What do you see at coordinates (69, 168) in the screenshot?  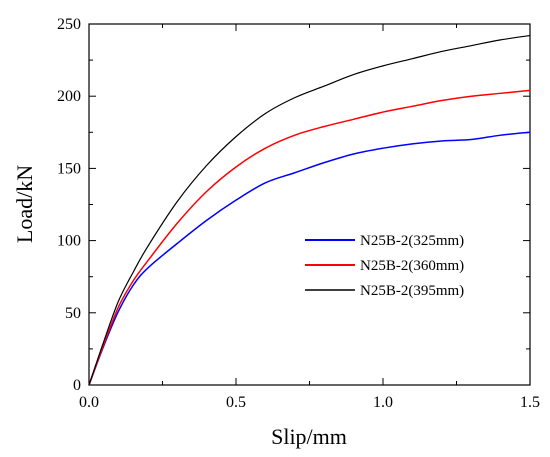 I see `y-tick-label: 150` at bounding box center [69, 168].